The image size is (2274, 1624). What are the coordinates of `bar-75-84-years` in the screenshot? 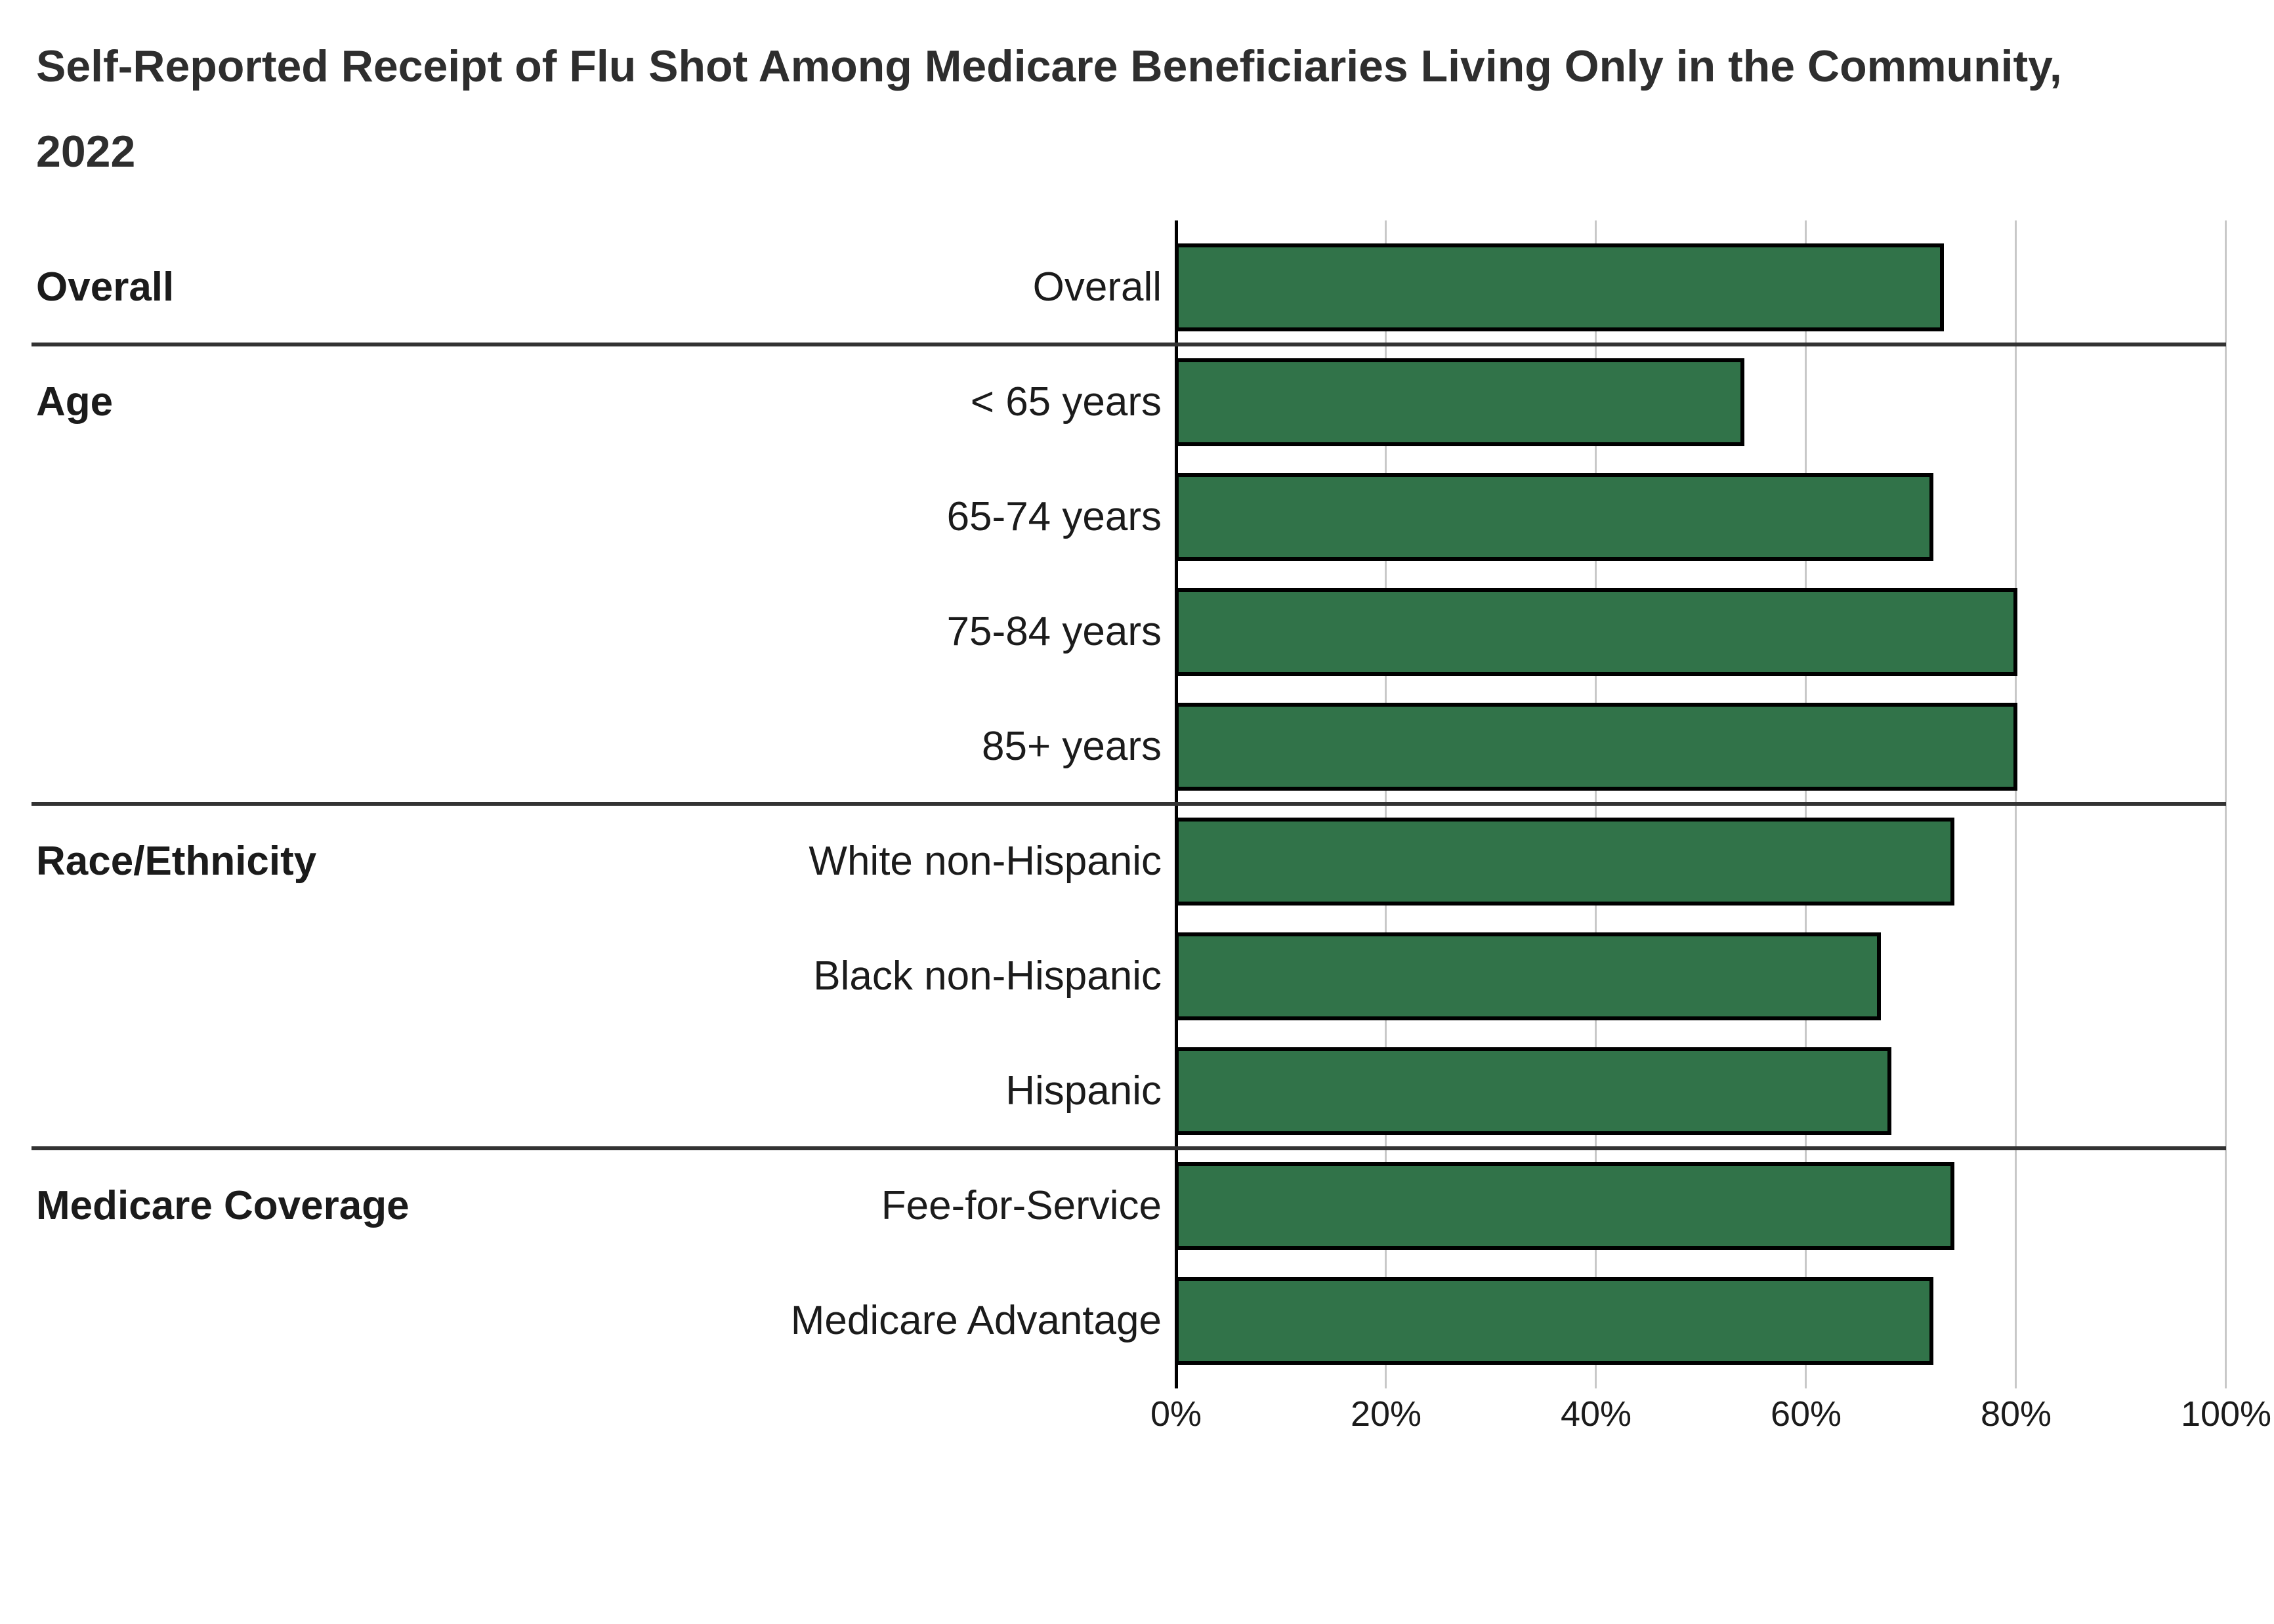 It's located at (1596, 632).